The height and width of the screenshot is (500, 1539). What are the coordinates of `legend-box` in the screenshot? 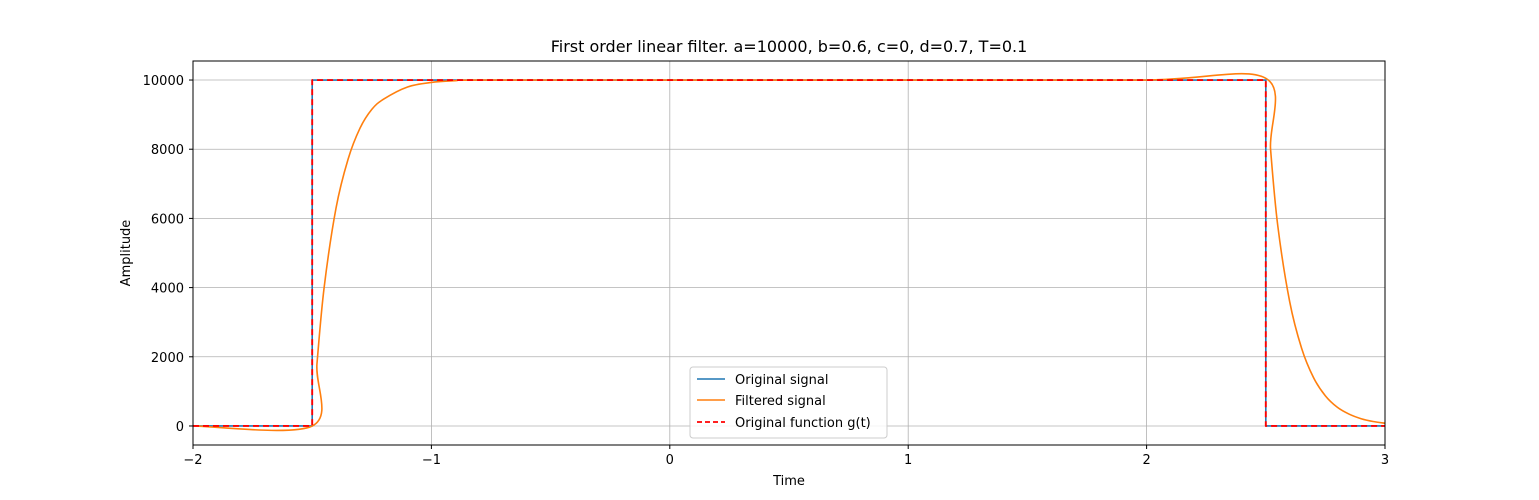 It's located at (788, 402).